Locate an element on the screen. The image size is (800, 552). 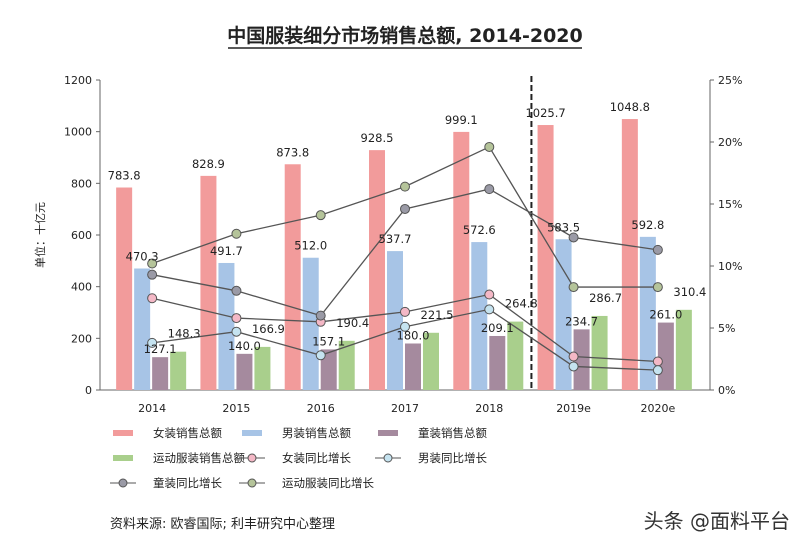
x-tick-label: 2019e is located at coordinates (573, 408).